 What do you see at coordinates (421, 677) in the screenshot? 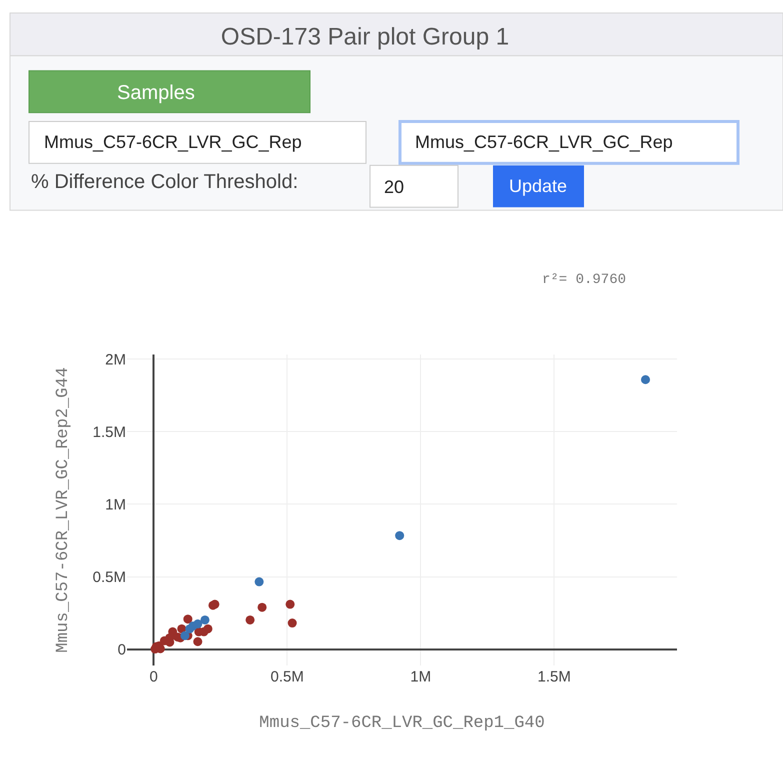
I see `x-tick-label: 1M` at bounding box center [421, 677].